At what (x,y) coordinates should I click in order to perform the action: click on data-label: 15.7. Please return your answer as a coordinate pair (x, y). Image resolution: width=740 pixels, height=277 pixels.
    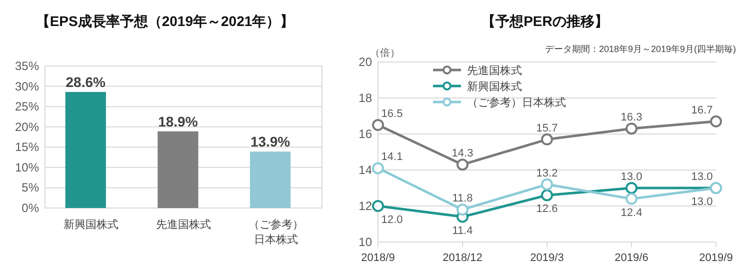
    Looking at the image, I should click on (547, 128).